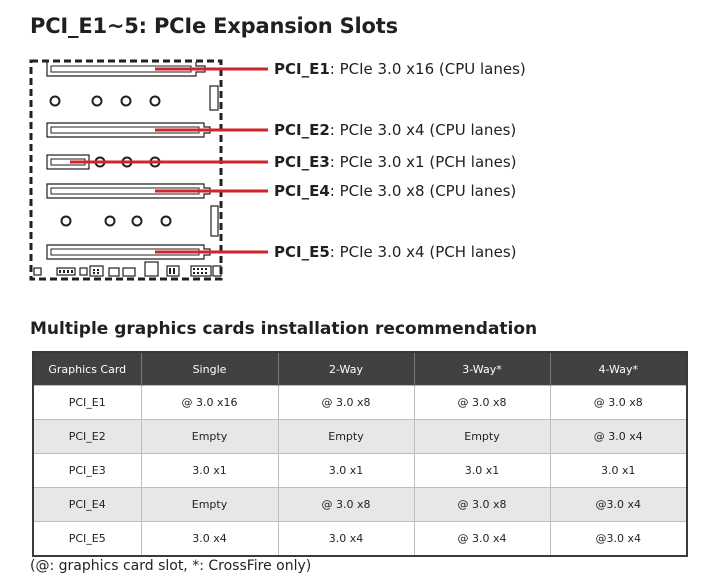 This screenshot has width=720, height=584. I want to click on header-cell: 2-Way, so click(345, 369).